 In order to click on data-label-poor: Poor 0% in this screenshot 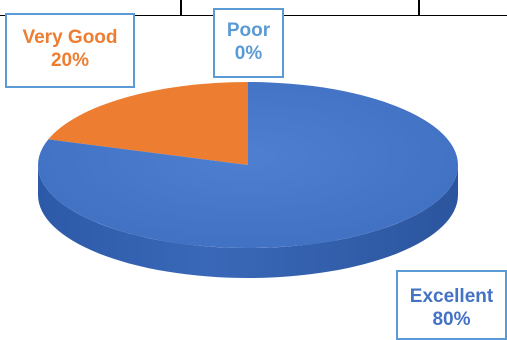, I will do `click(248, 43)`.